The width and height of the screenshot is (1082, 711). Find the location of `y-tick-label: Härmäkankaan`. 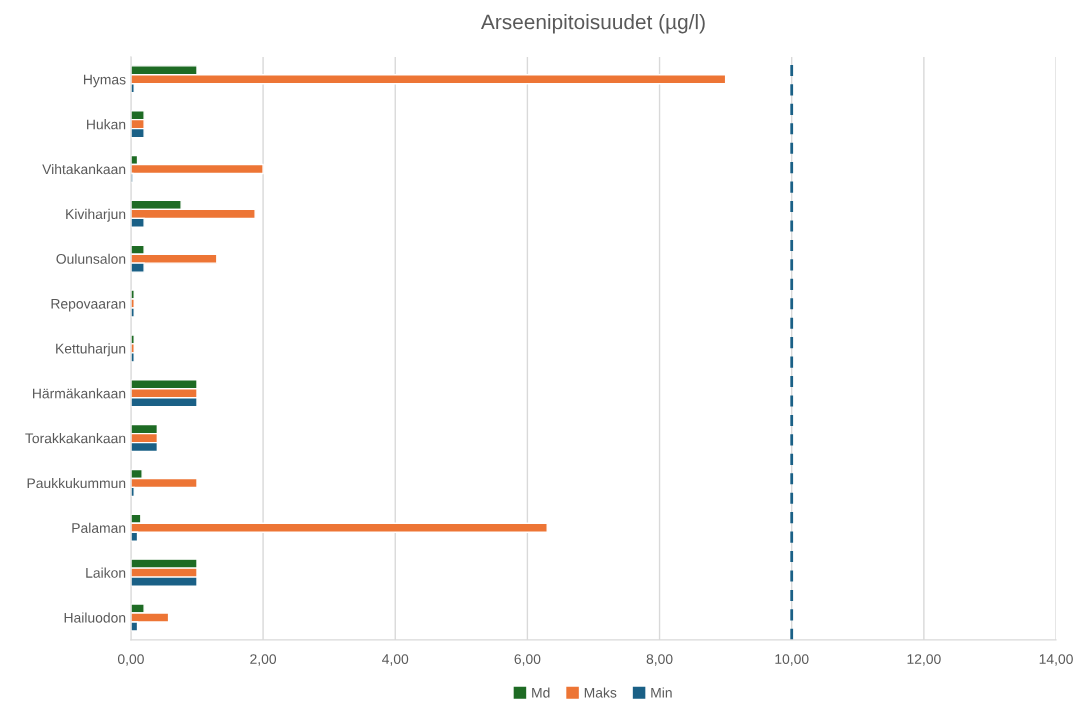

y-tick-label: Härmäkankaan is located at coordinates (79, 393).